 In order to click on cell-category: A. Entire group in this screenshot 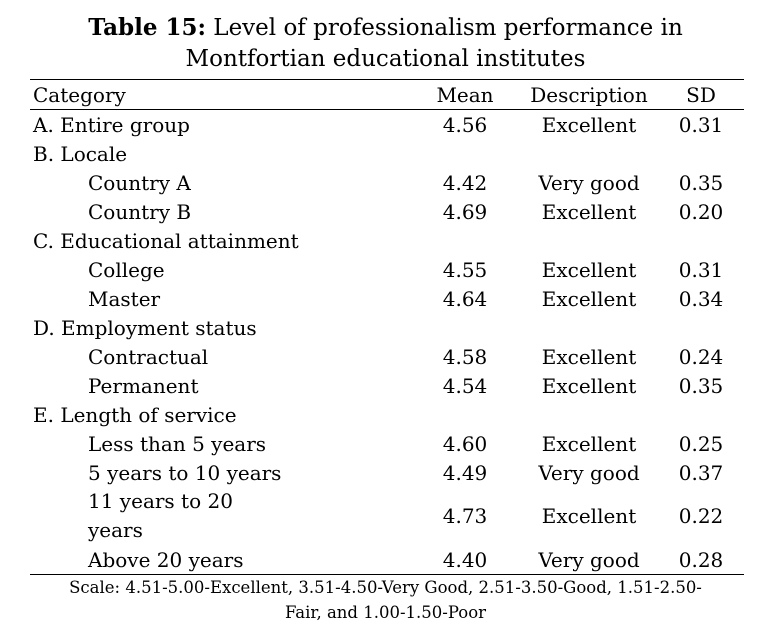, I will do `click(111, 124)`.